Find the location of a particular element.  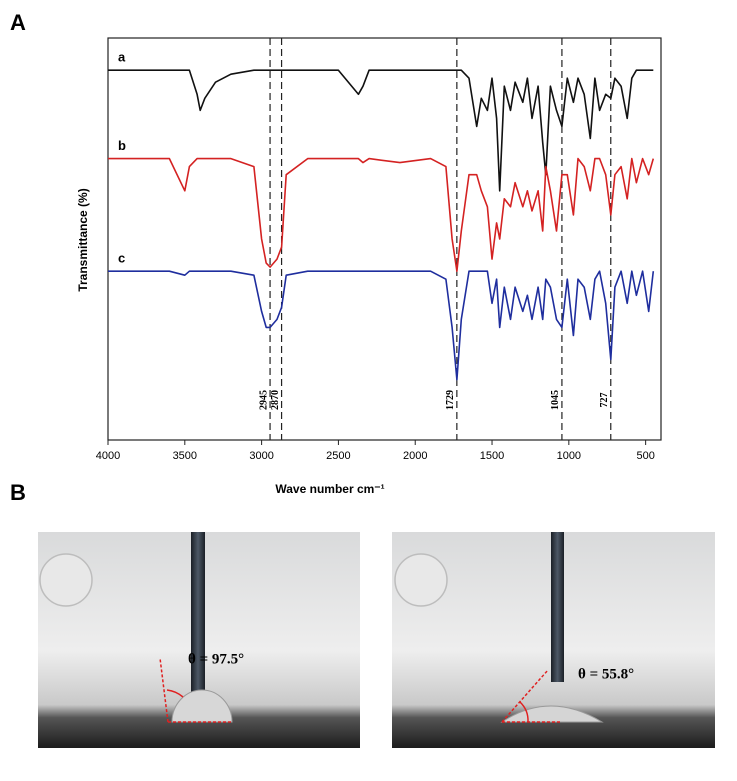

series-label: c is located at coordinates (121, 258).